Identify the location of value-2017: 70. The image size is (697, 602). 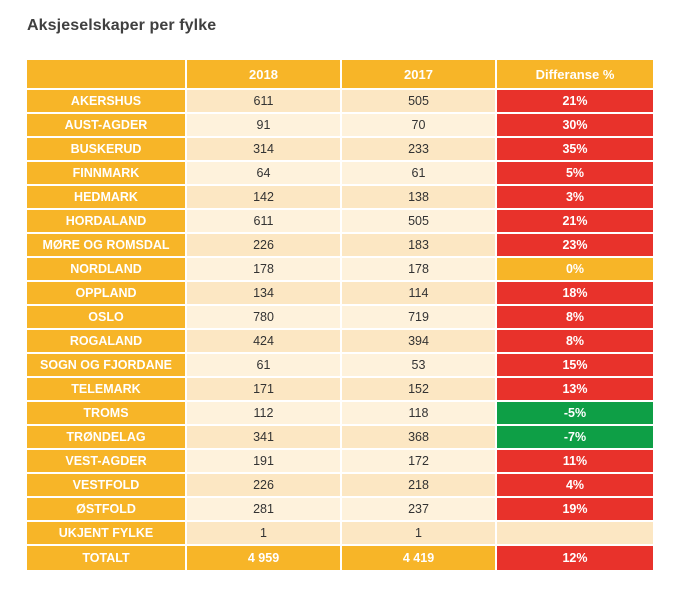
(419, 126).